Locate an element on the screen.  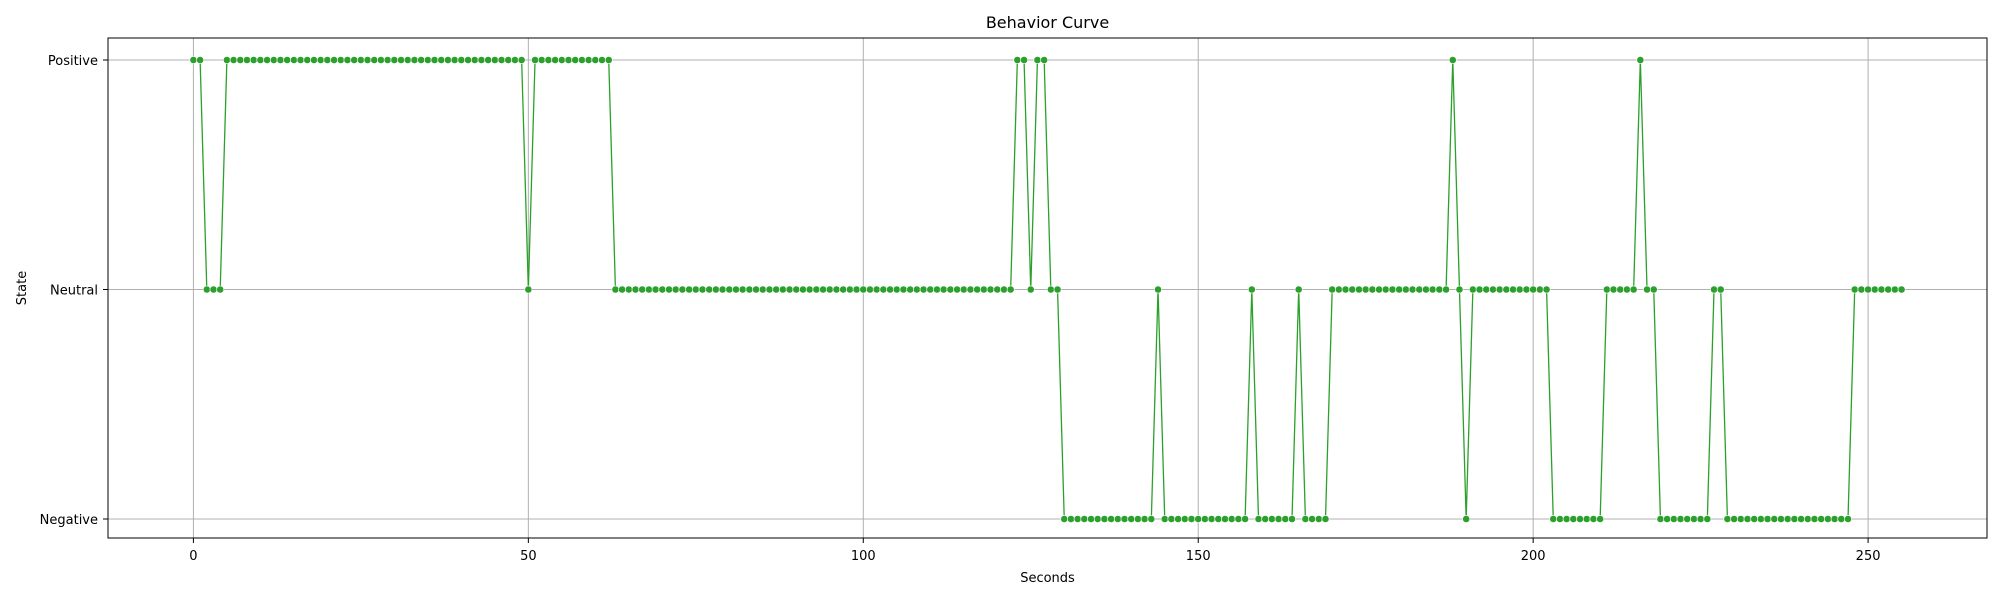
y-axis-label: State is located at coordinates (22, 288).